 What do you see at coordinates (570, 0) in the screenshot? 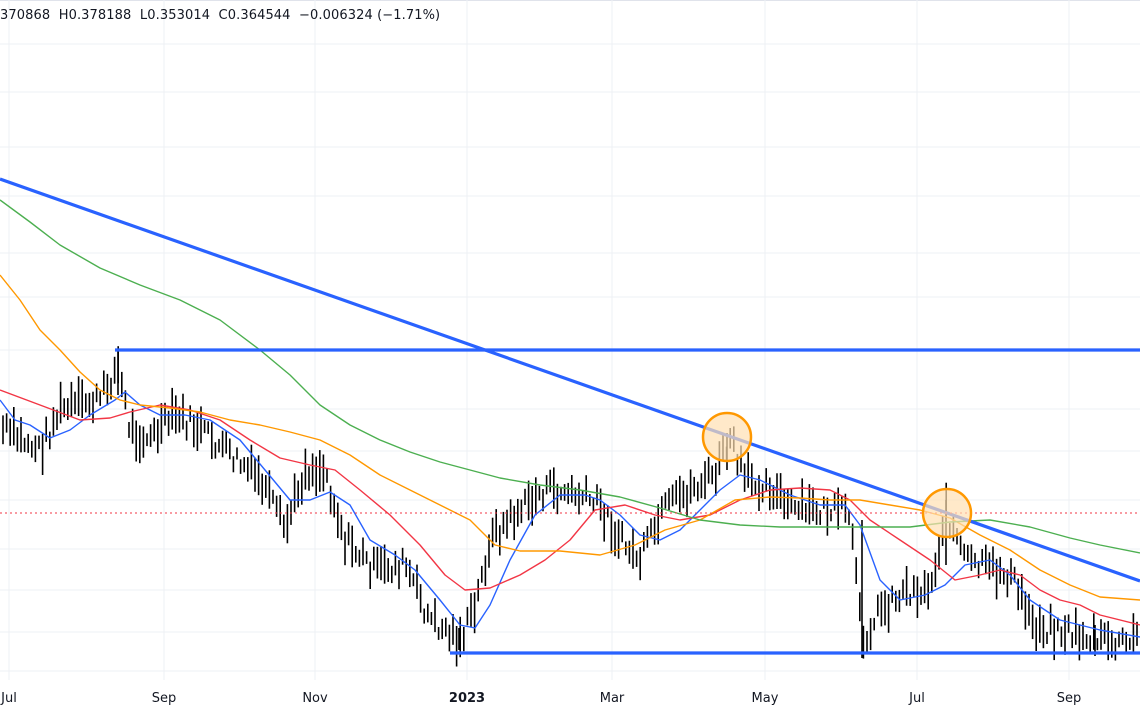
I see `top-border` at bounding box center [570, 0].